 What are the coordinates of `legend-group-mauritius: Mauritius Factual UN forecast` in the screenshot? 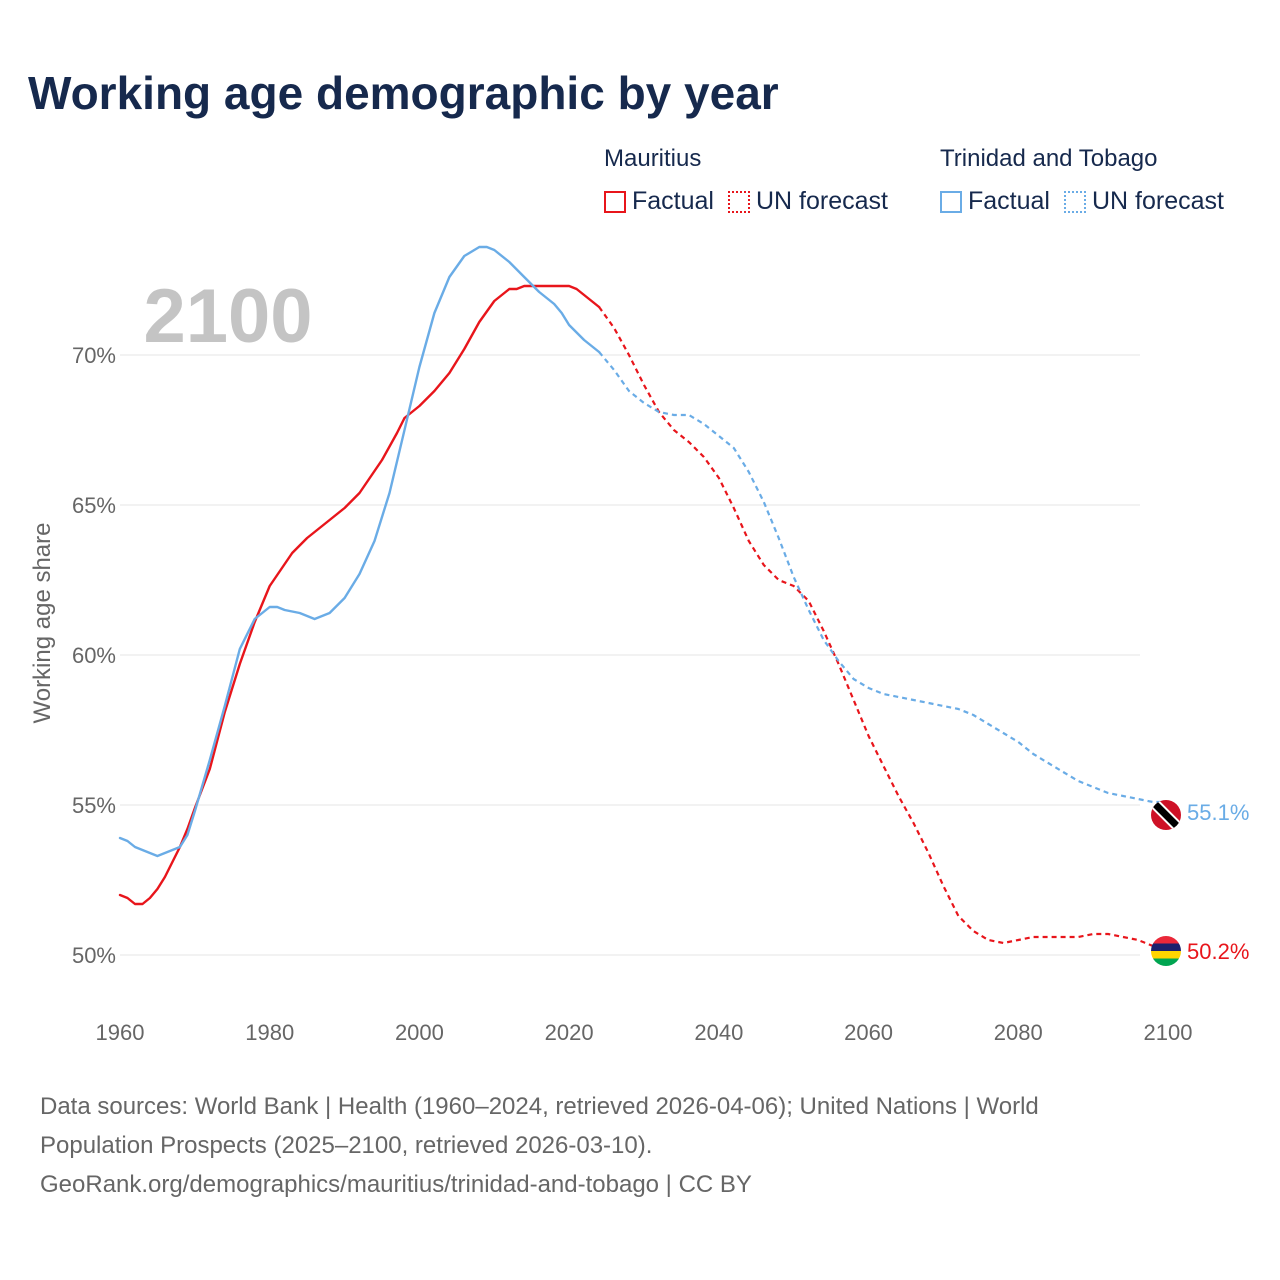 It's located at (746, 180).